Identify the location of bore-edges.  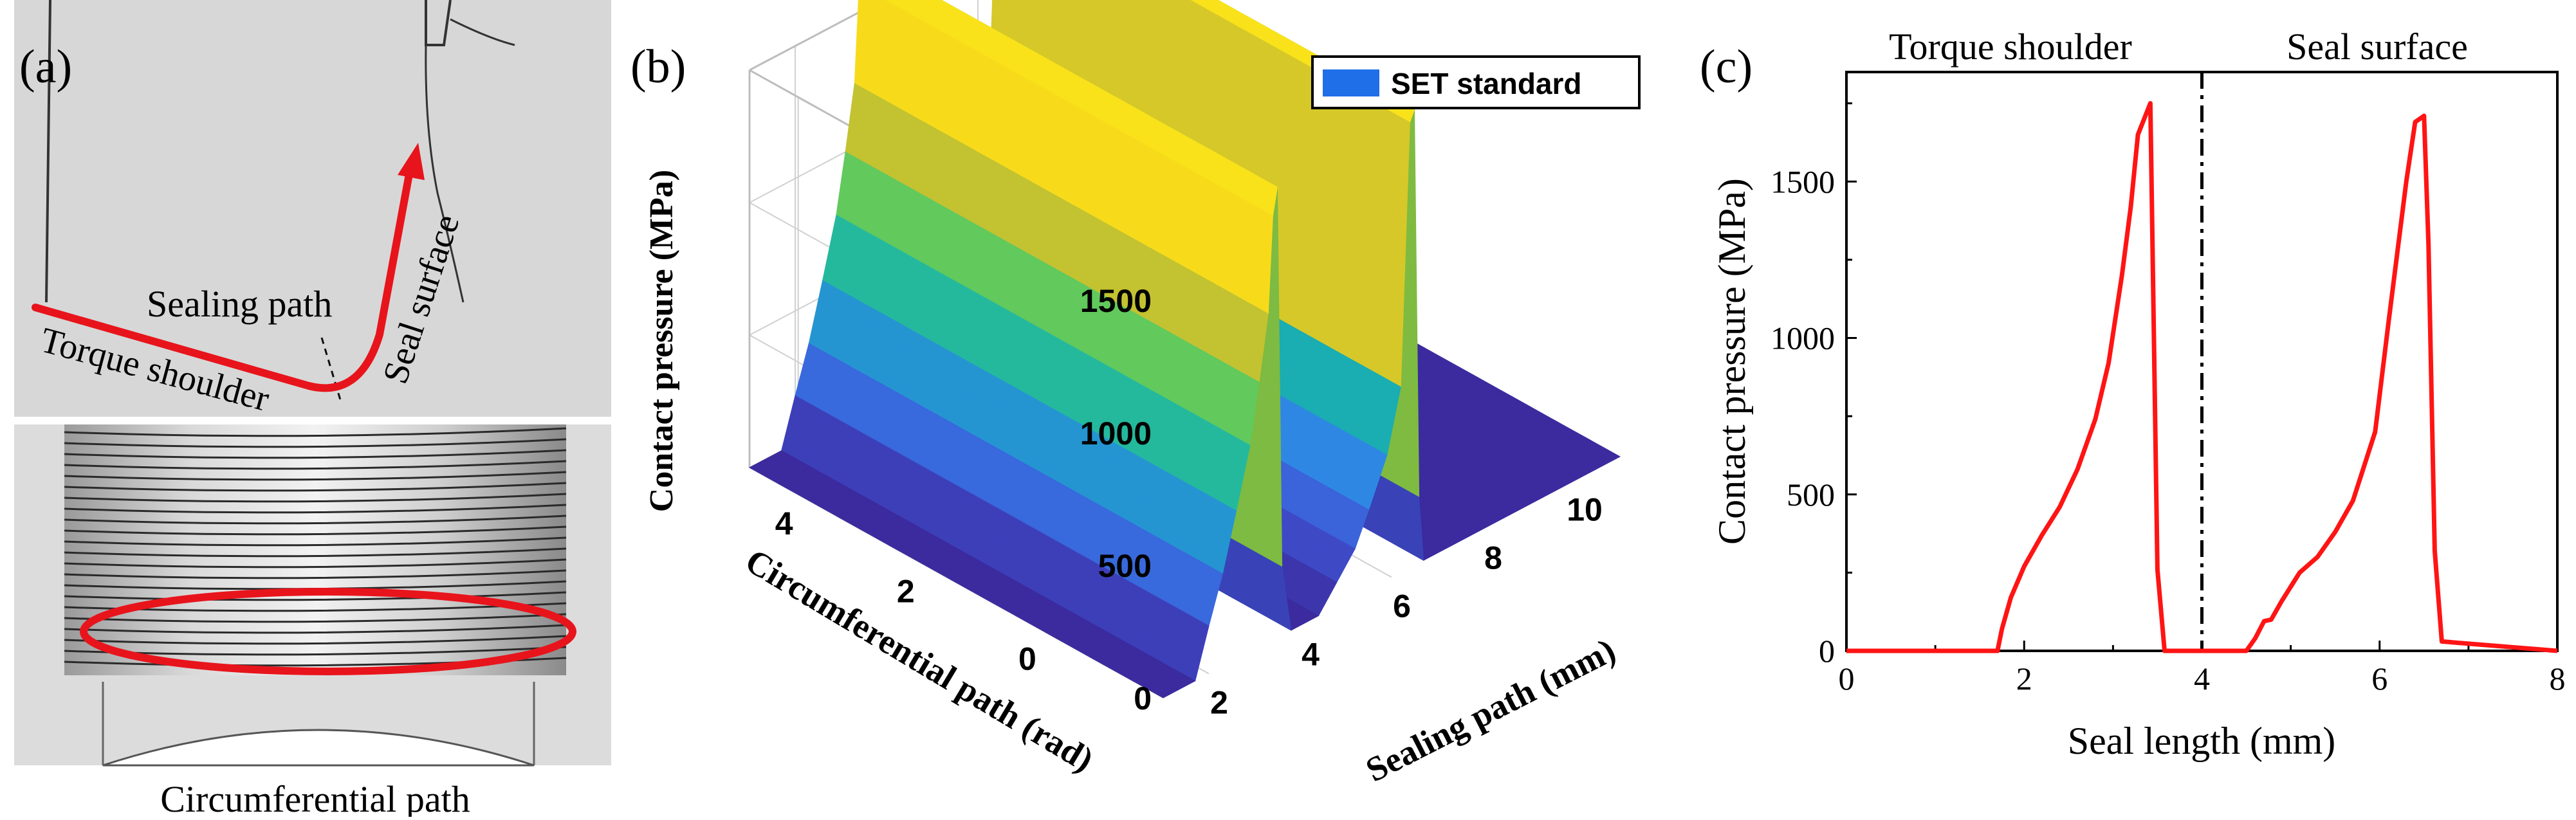
(318, 723).